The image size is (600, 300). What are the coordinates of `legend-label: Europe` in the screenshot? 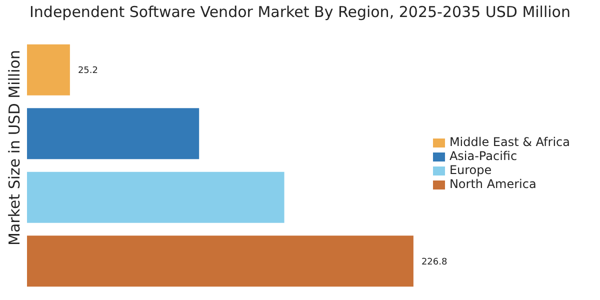 It's located at (470, 170).